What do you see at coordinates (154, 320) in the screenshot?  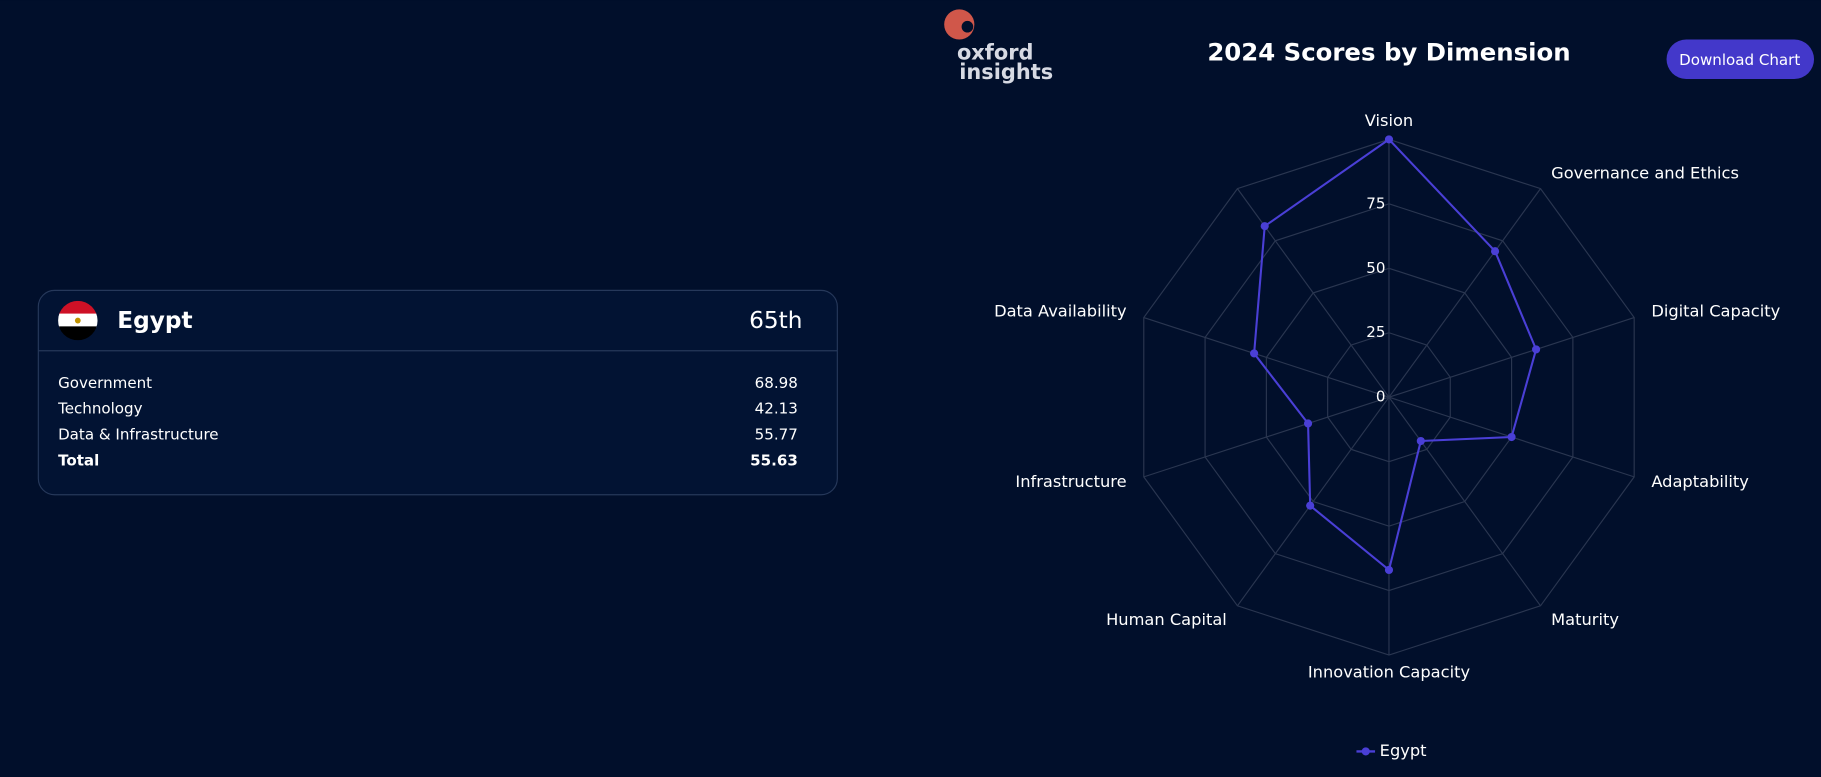 I see `country-name: Egypt` at bounding box center [154, 320].